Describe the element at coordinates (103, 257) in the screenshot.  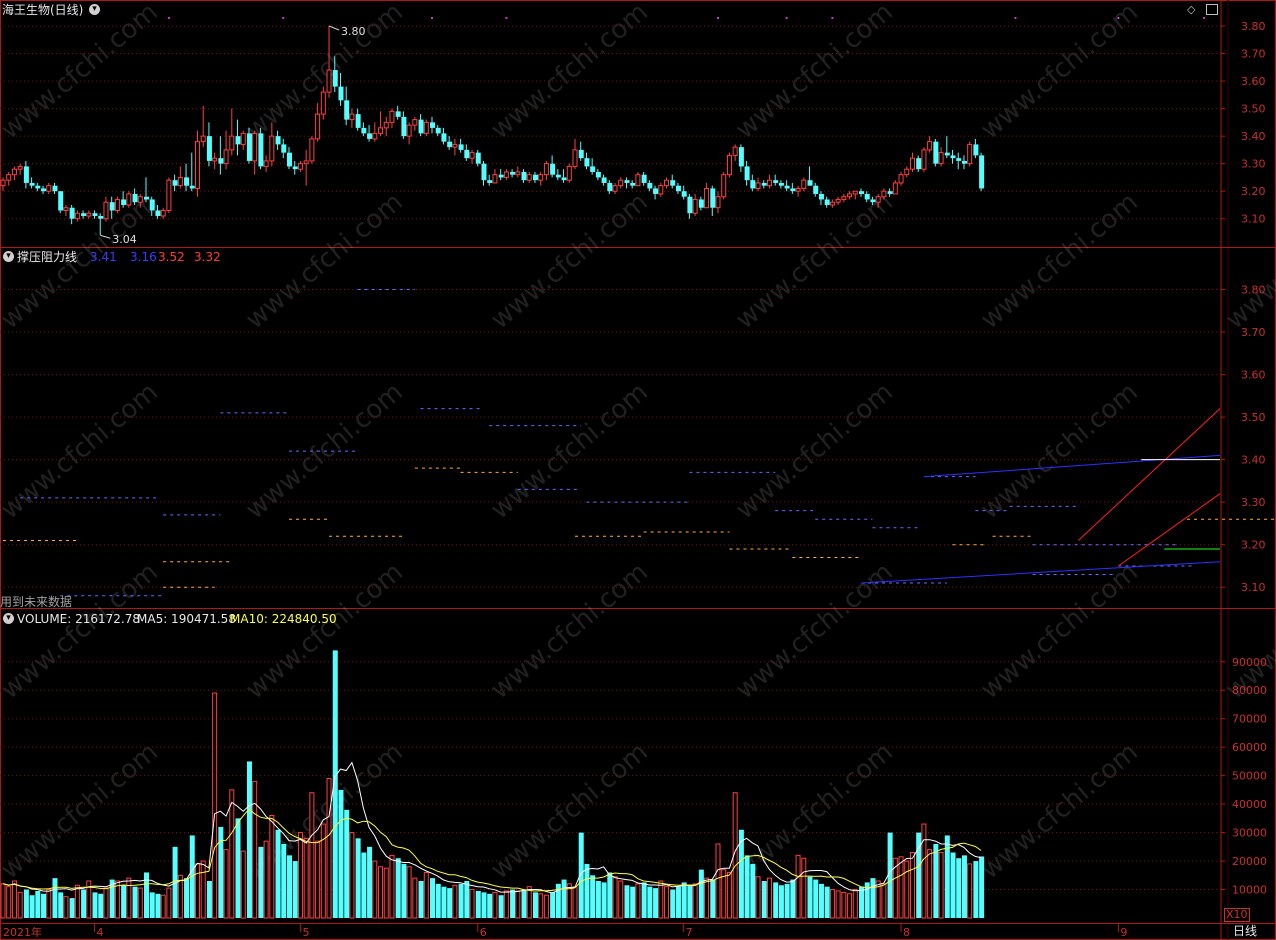
I see `indicator-value-1: 3.41` at that location.